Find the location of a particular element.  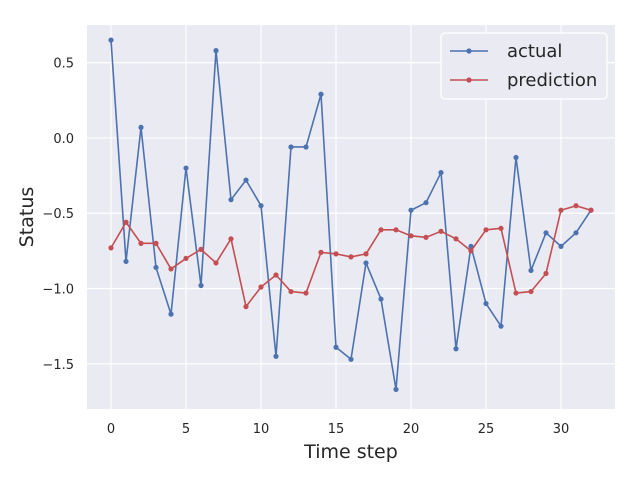

legend-box is located at coordinates (524, 66).